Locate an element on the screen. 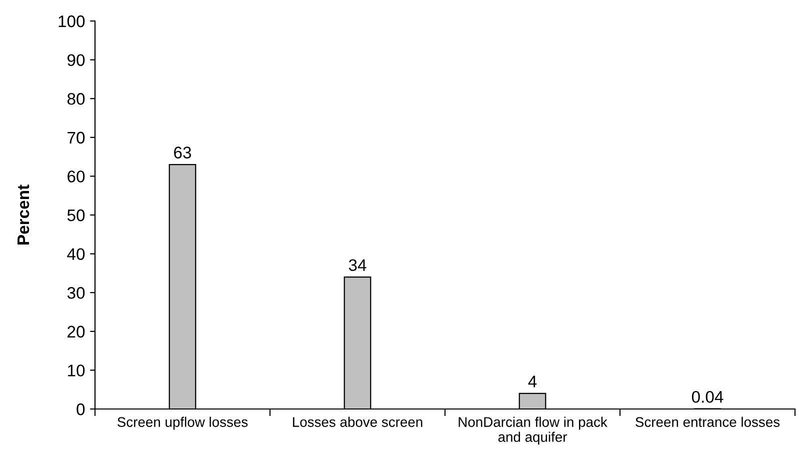  x-tick-label: Screen entrance losses is located at coordinates (708, 421).